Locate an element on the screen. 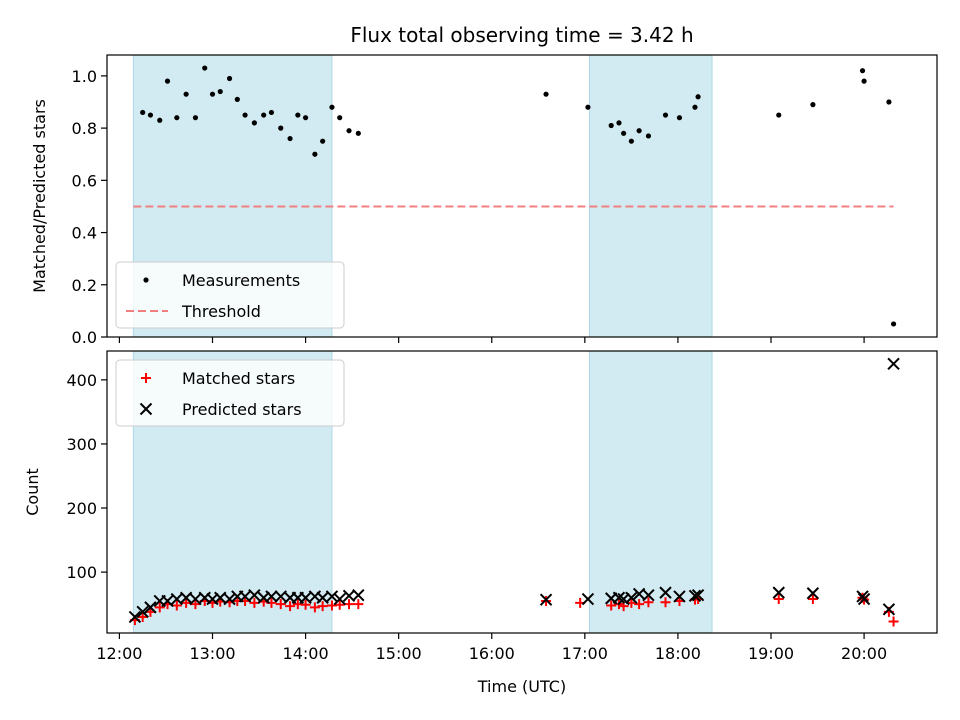 The width and height of the screenshot is (960, 720). x-tick-label: 15:00 is located at coordinates (399, 653).